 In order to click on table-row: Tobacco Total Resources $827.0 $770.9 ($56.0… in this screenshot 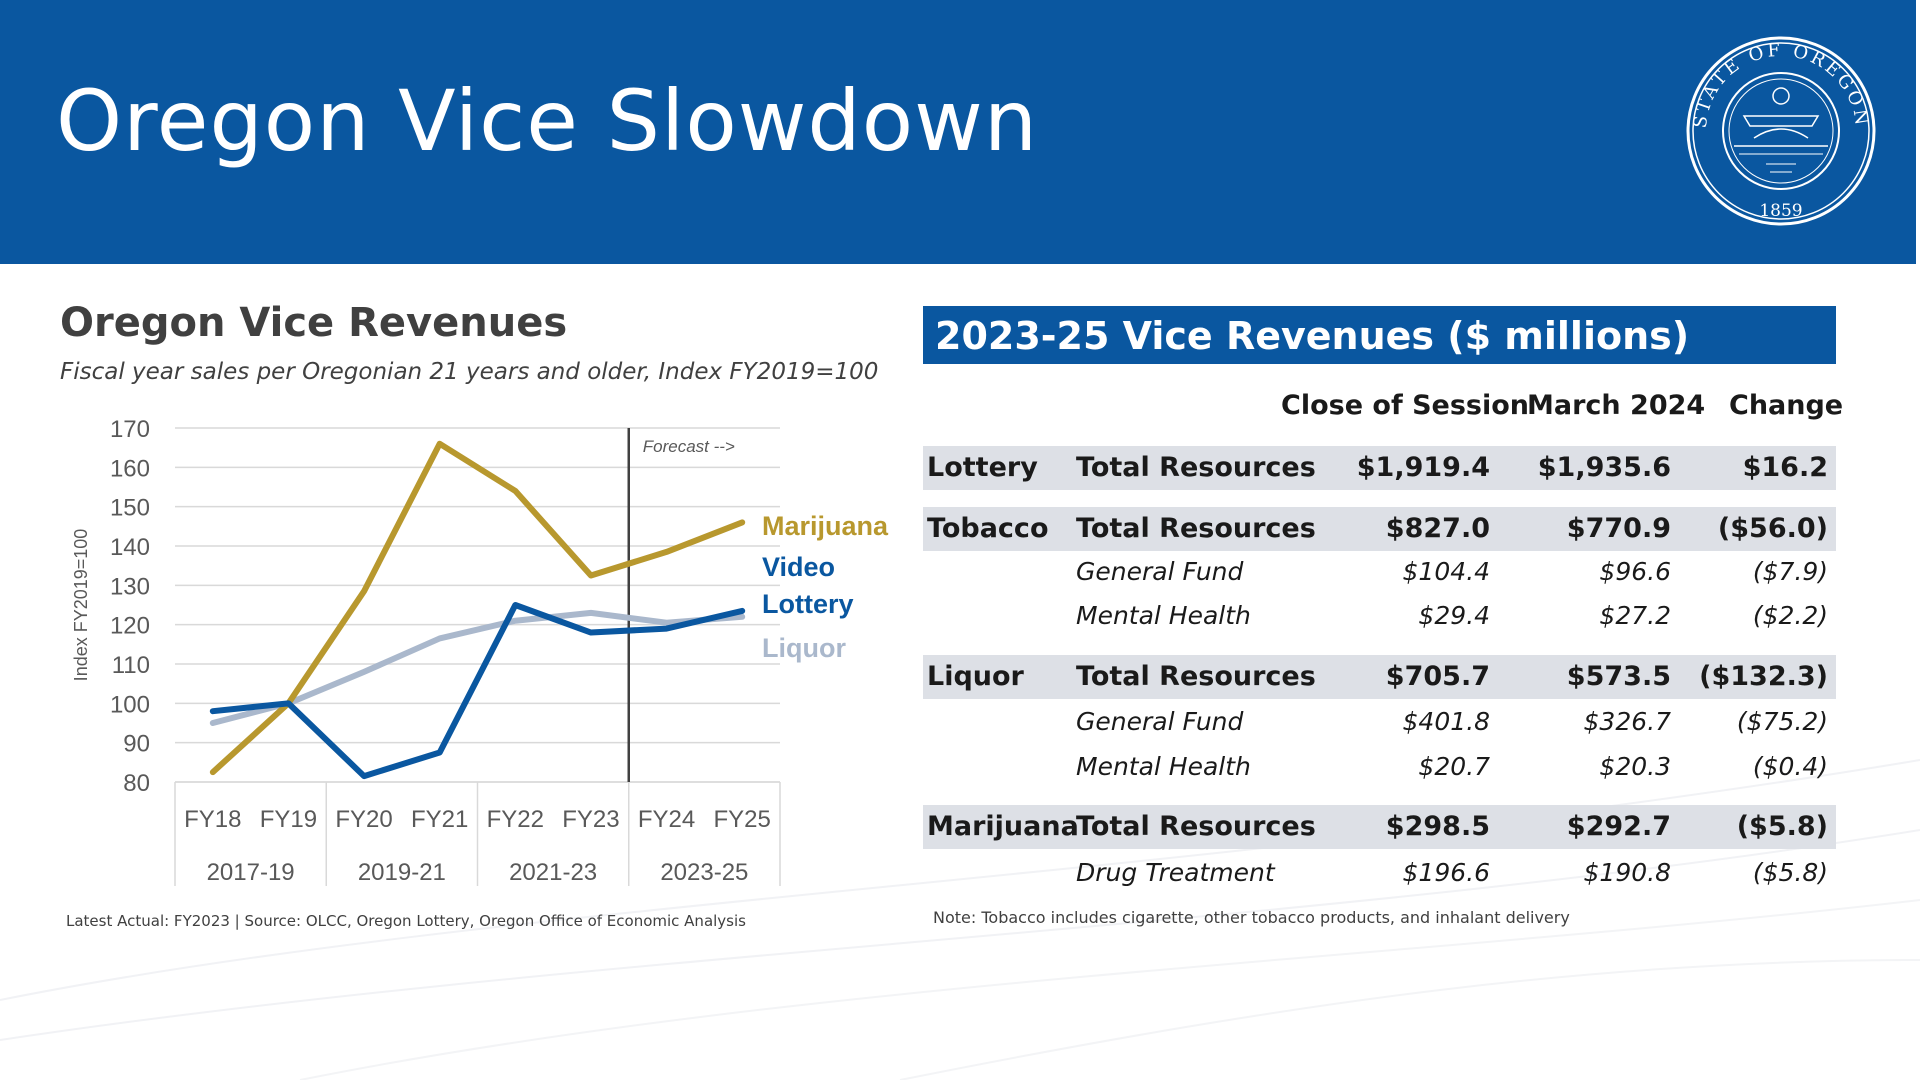, I will do `click(1379, 529)`.